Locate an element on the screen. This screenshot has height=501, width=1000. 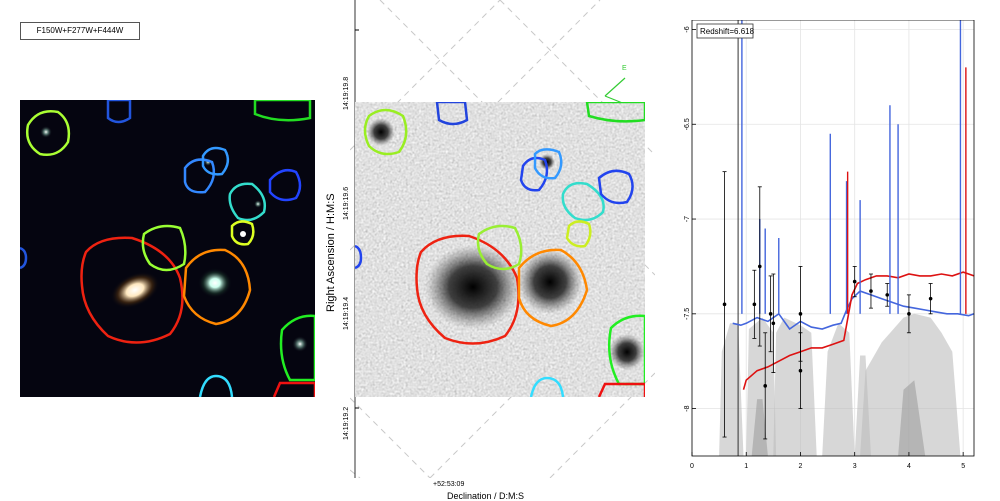
y-ticks: -6 -6.5 -7 -7.5 -8 is located at coordinates (690, 219).